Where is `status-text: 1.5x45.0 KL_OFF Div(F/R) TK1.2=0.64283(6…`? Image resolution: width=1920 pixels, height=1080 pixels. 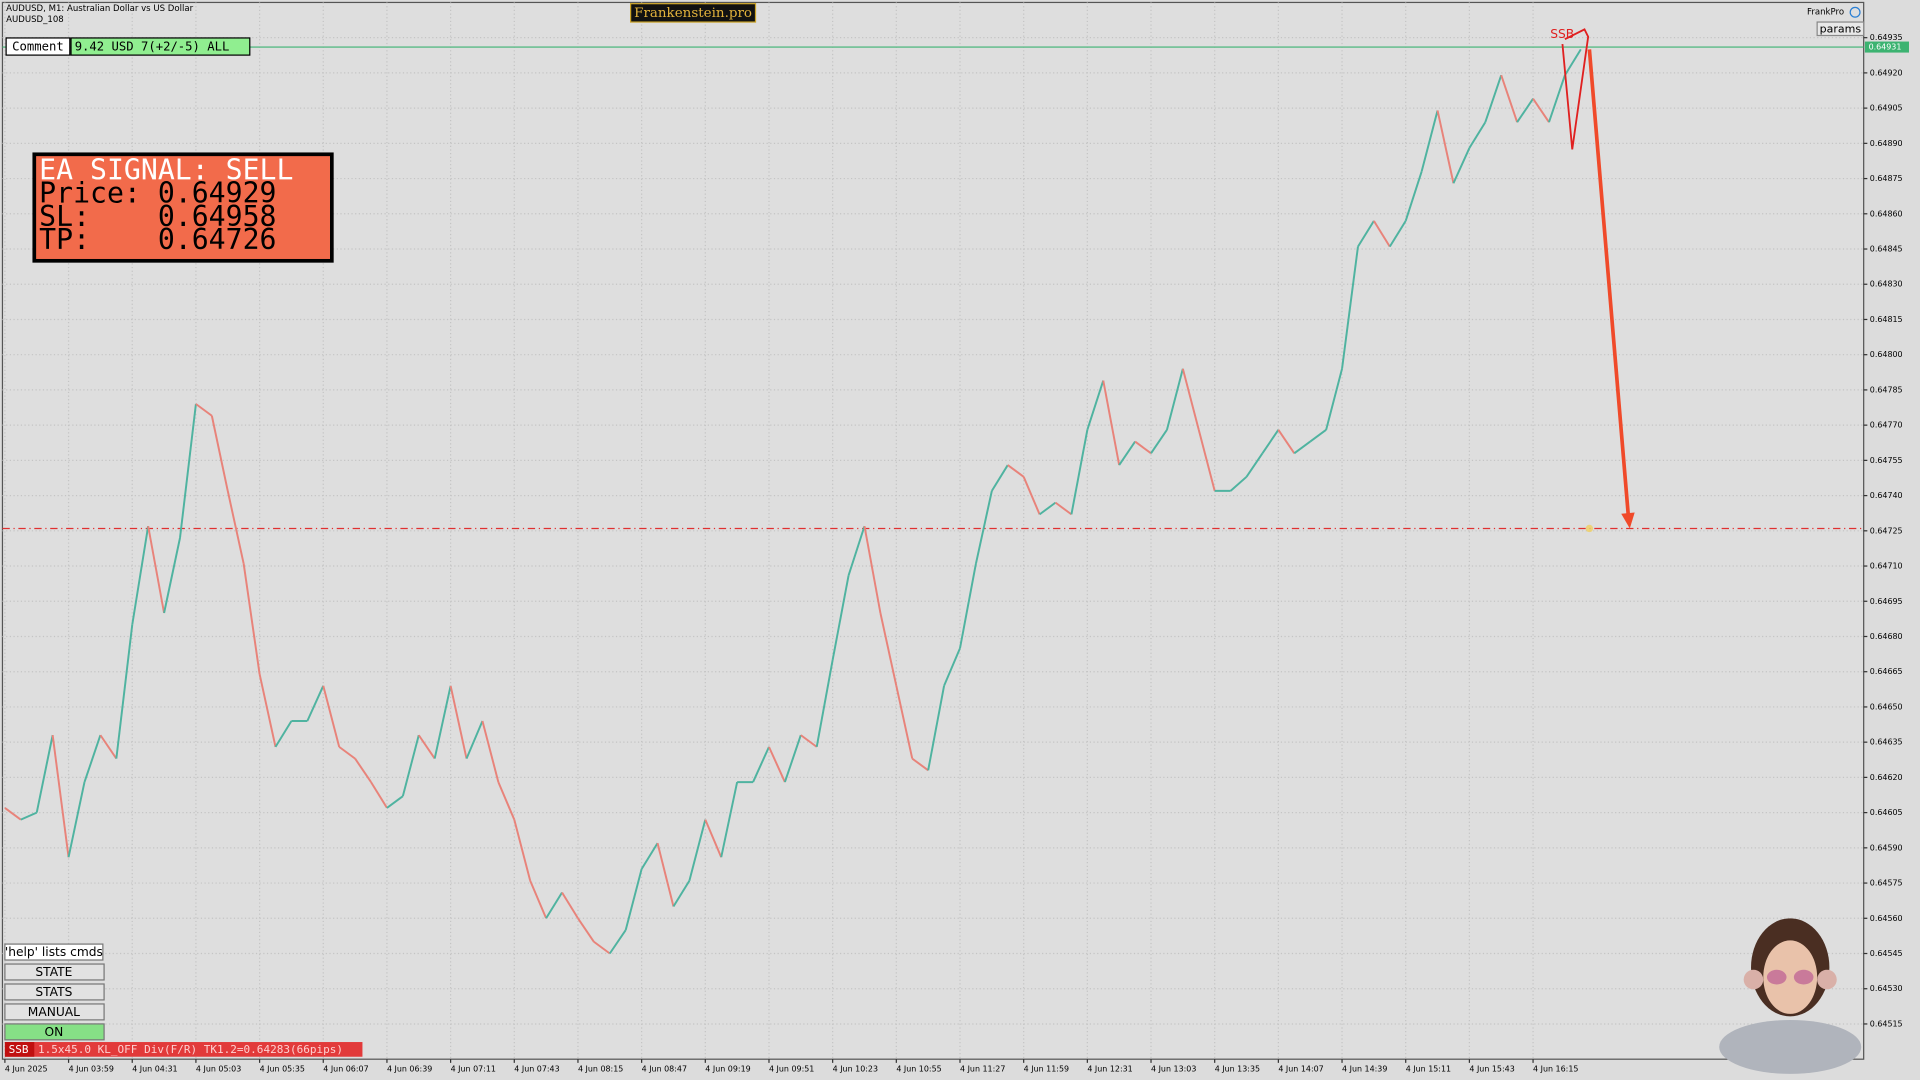 status-text: 1.5x45.0 KL_OFF Div(F/R) TK1.2=0.64283(6… is located at coordinates (190, 1049).